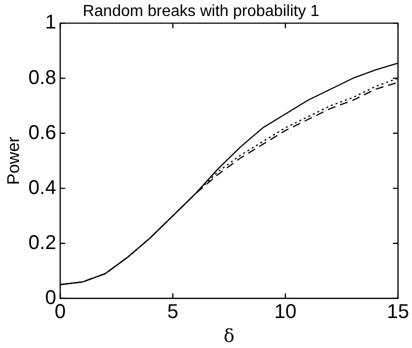 Image resolution: width=412 pixels, height=348 pixels. What do you see at coordinates (42, 77) in the screenshot?
I see `y-tick-label: 0.8` at bounding box center [42, 77].